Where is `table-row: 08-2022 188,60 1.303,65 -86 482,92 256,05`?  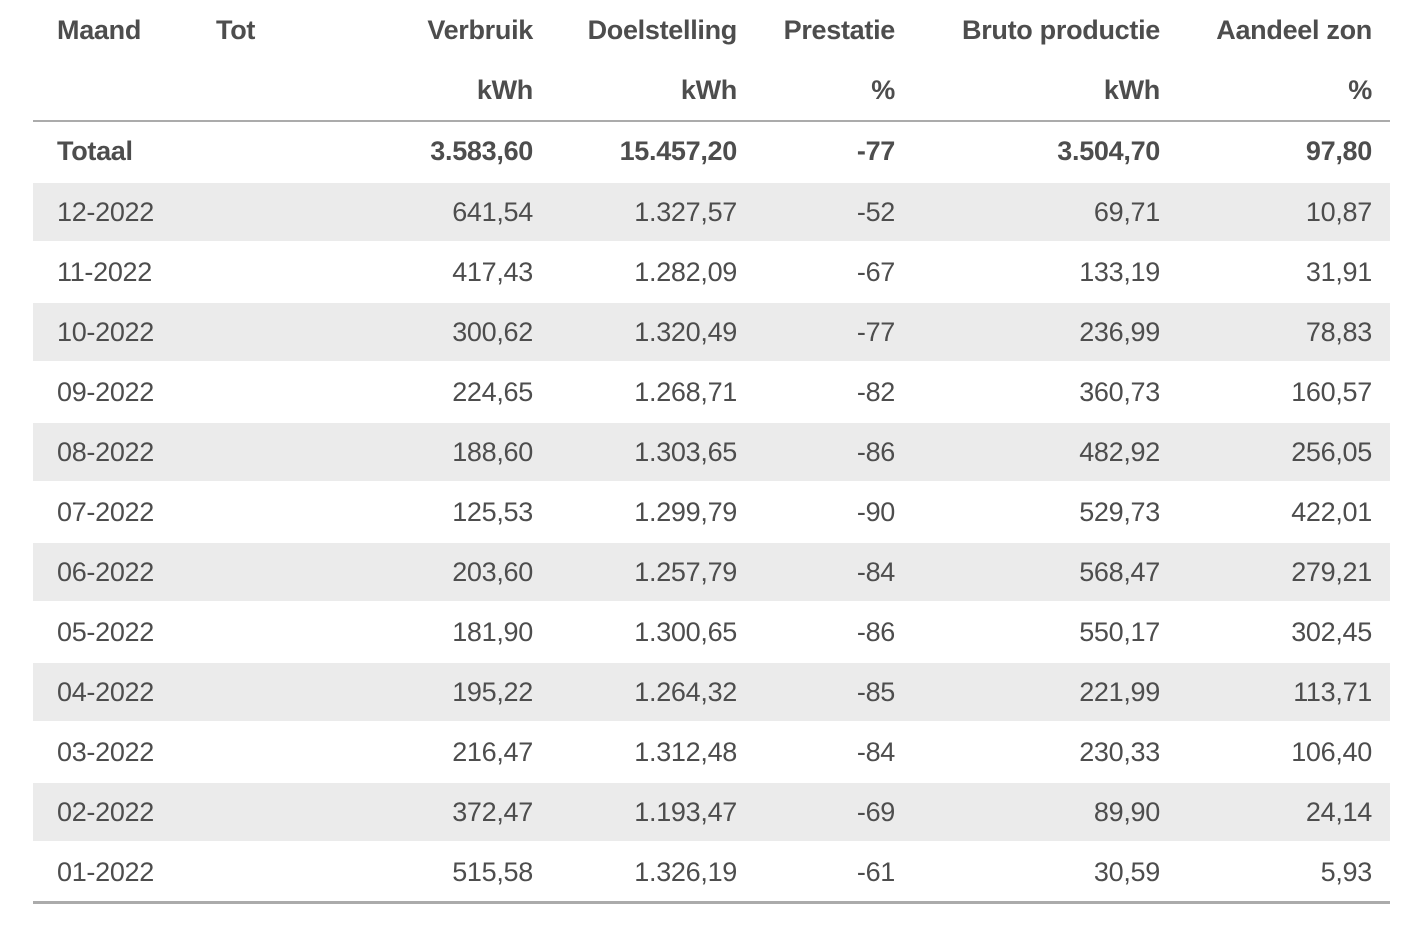 table-row: 08-2022 188,60 1.303,65 -86 482,92 256,05 is located at coordinates (711, 452).